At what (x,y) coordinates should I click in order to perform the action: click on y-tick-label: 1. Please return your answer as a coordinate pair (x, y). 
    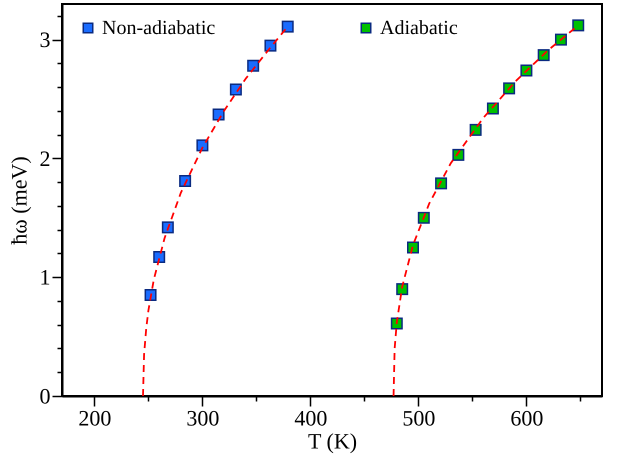
    Looking at the image, I should click on (45, 277).